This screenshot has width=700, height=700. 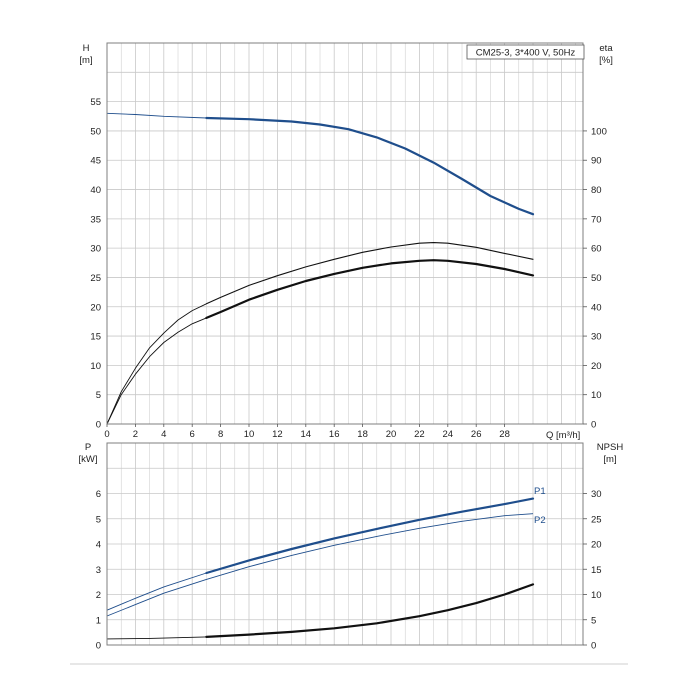 What do you see at coordinates (106, 434) in the screenshot?
I see `x-axis-tick-label: 0` at bounding box center [106, 434].